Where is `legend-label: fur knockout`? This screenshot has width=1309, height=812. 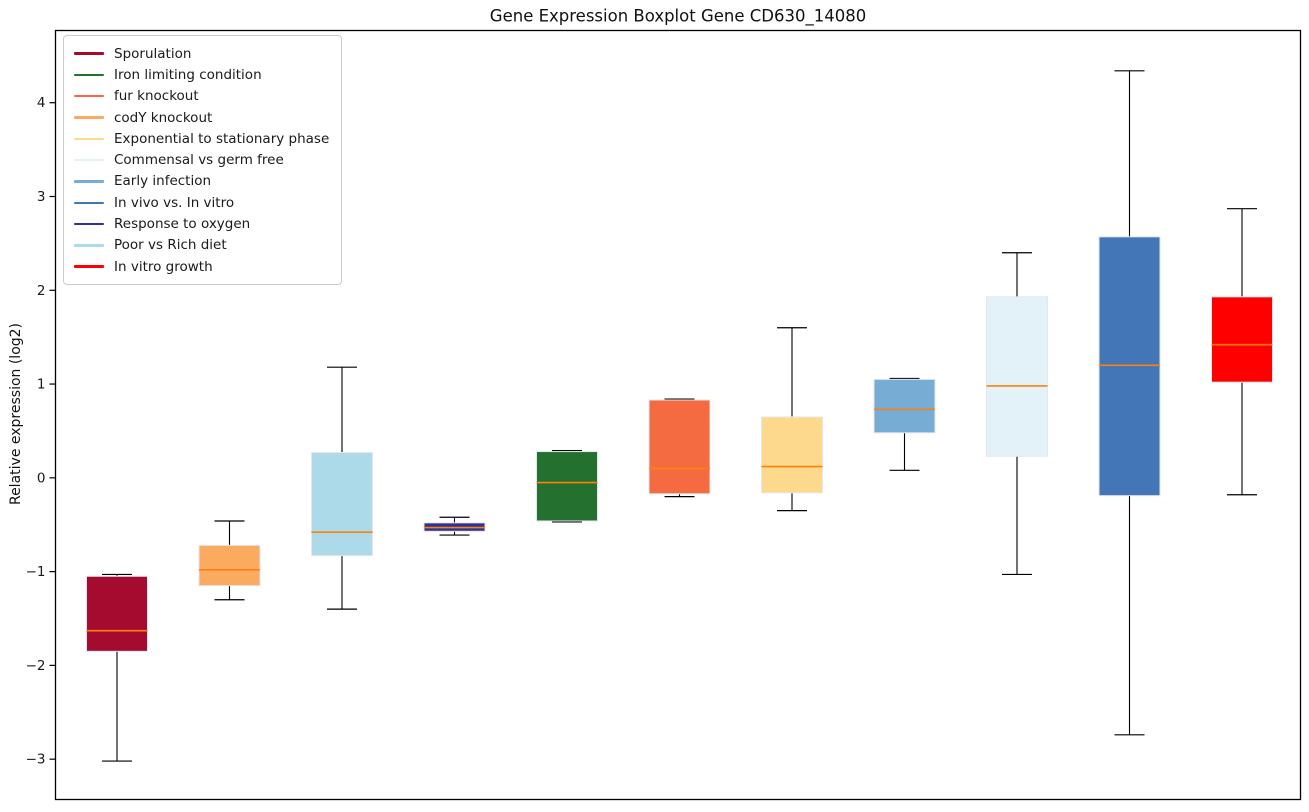 legend-label: fur knockout is located at coordinates (156, 96).